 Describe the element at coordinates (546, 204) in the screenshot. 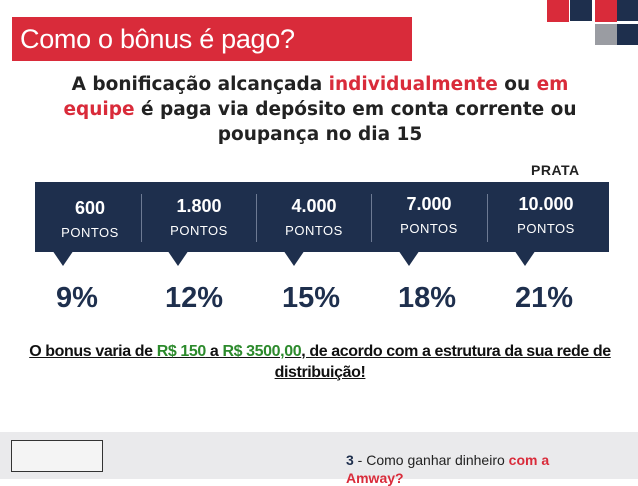

I see `tier-points: 10.000` at that location.